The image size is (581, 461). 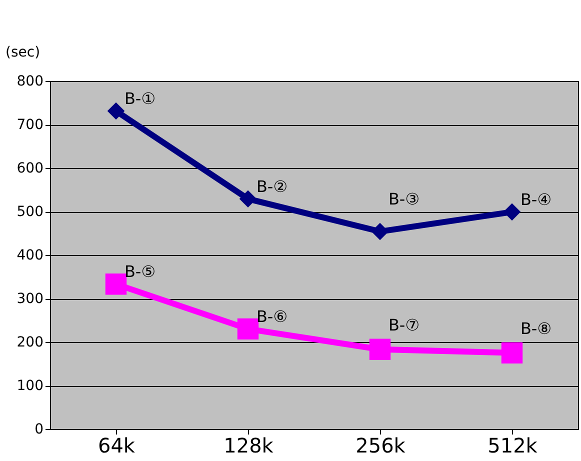 What do you see at coordinates (272, 316) in the screenshot?
I see `annotation: B-⑥` at bounding box center [272, 316].